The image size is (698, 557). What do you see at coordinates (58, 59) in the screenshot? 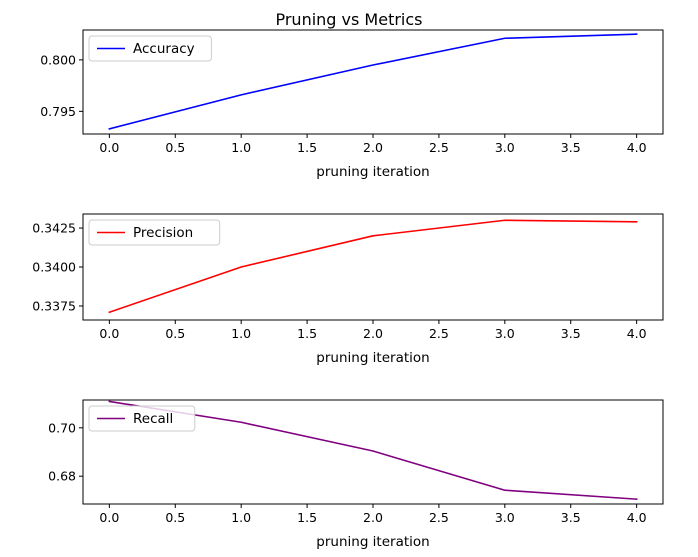
I see `y-tick-label: 0.800` at bounding box center [58, 59].